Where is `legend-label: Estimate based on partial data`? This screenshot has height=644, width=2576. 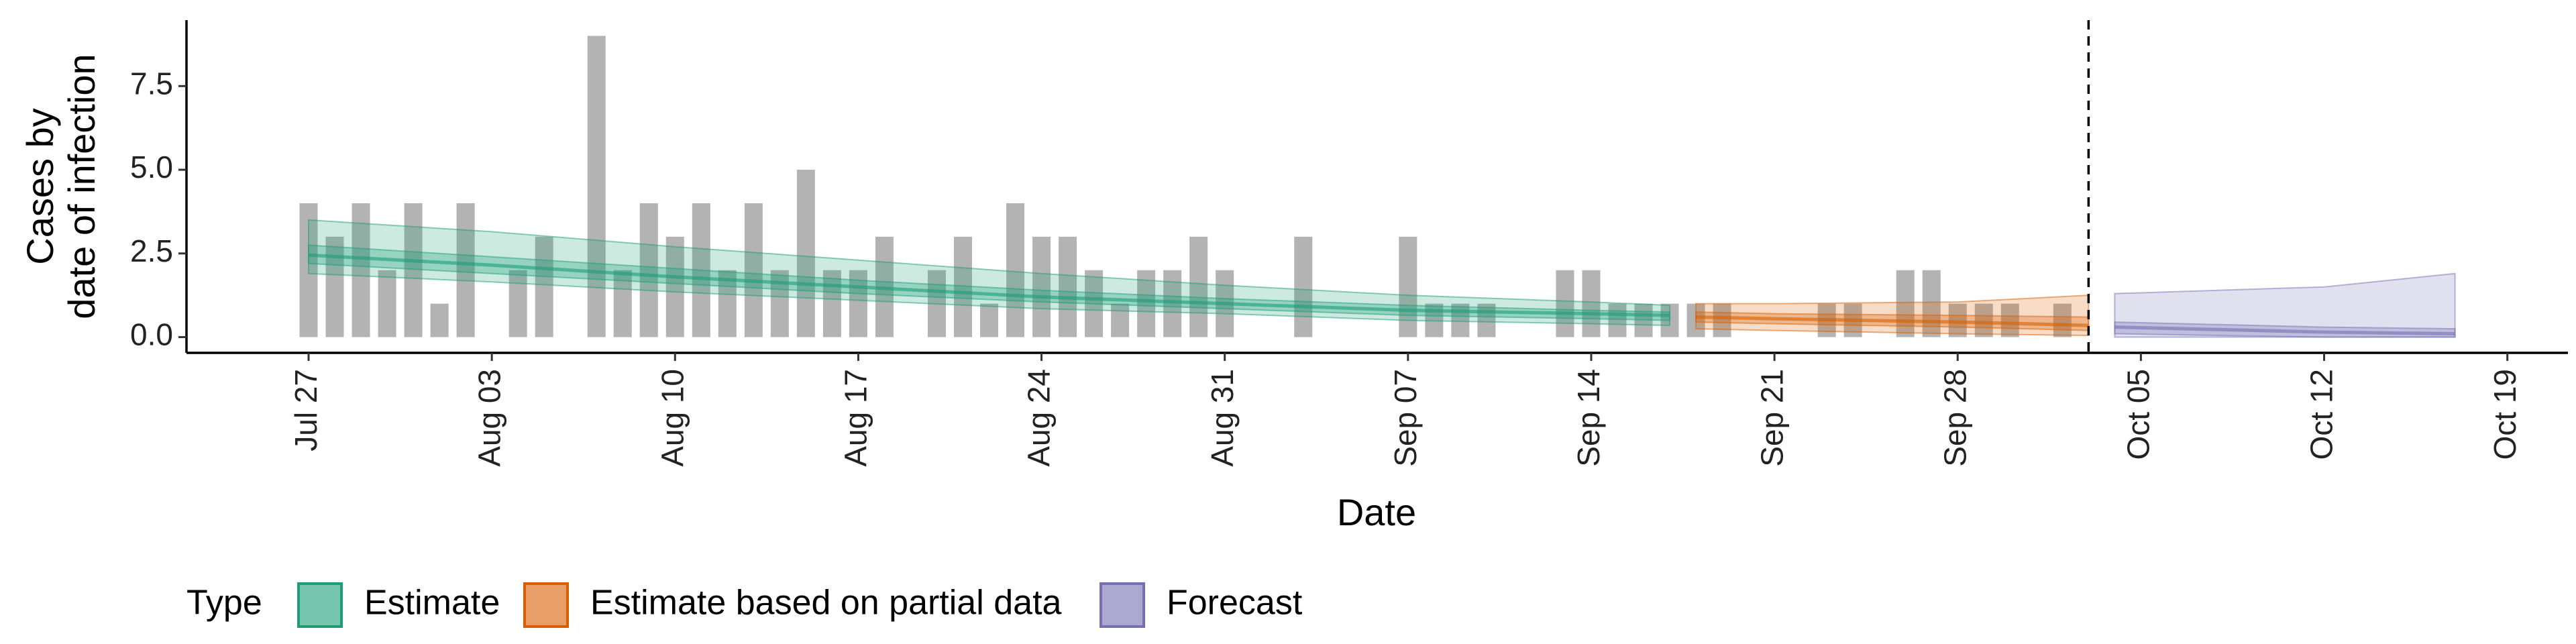 legend-label: Estimate based on partial data is located at coordinates (826, 603).